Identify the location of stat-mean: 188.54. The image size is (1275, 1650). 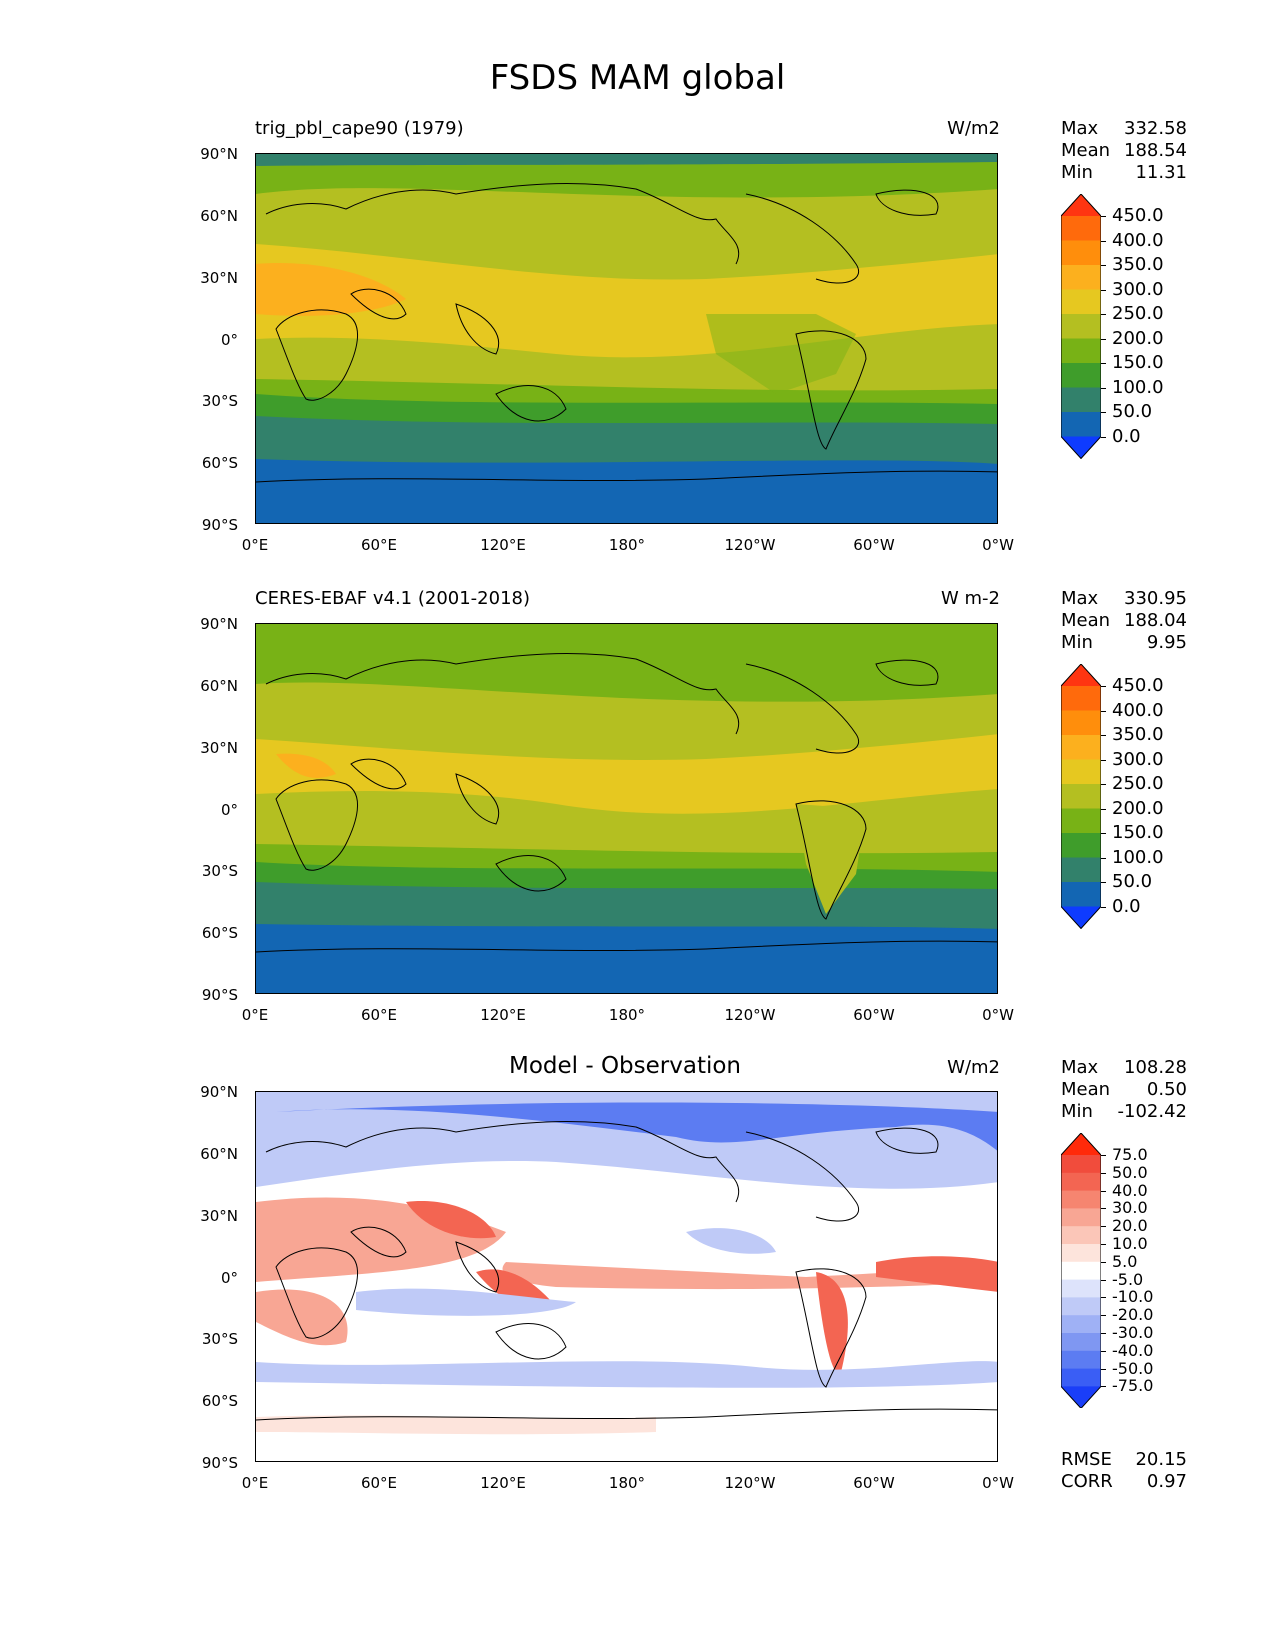
(1155, 150).